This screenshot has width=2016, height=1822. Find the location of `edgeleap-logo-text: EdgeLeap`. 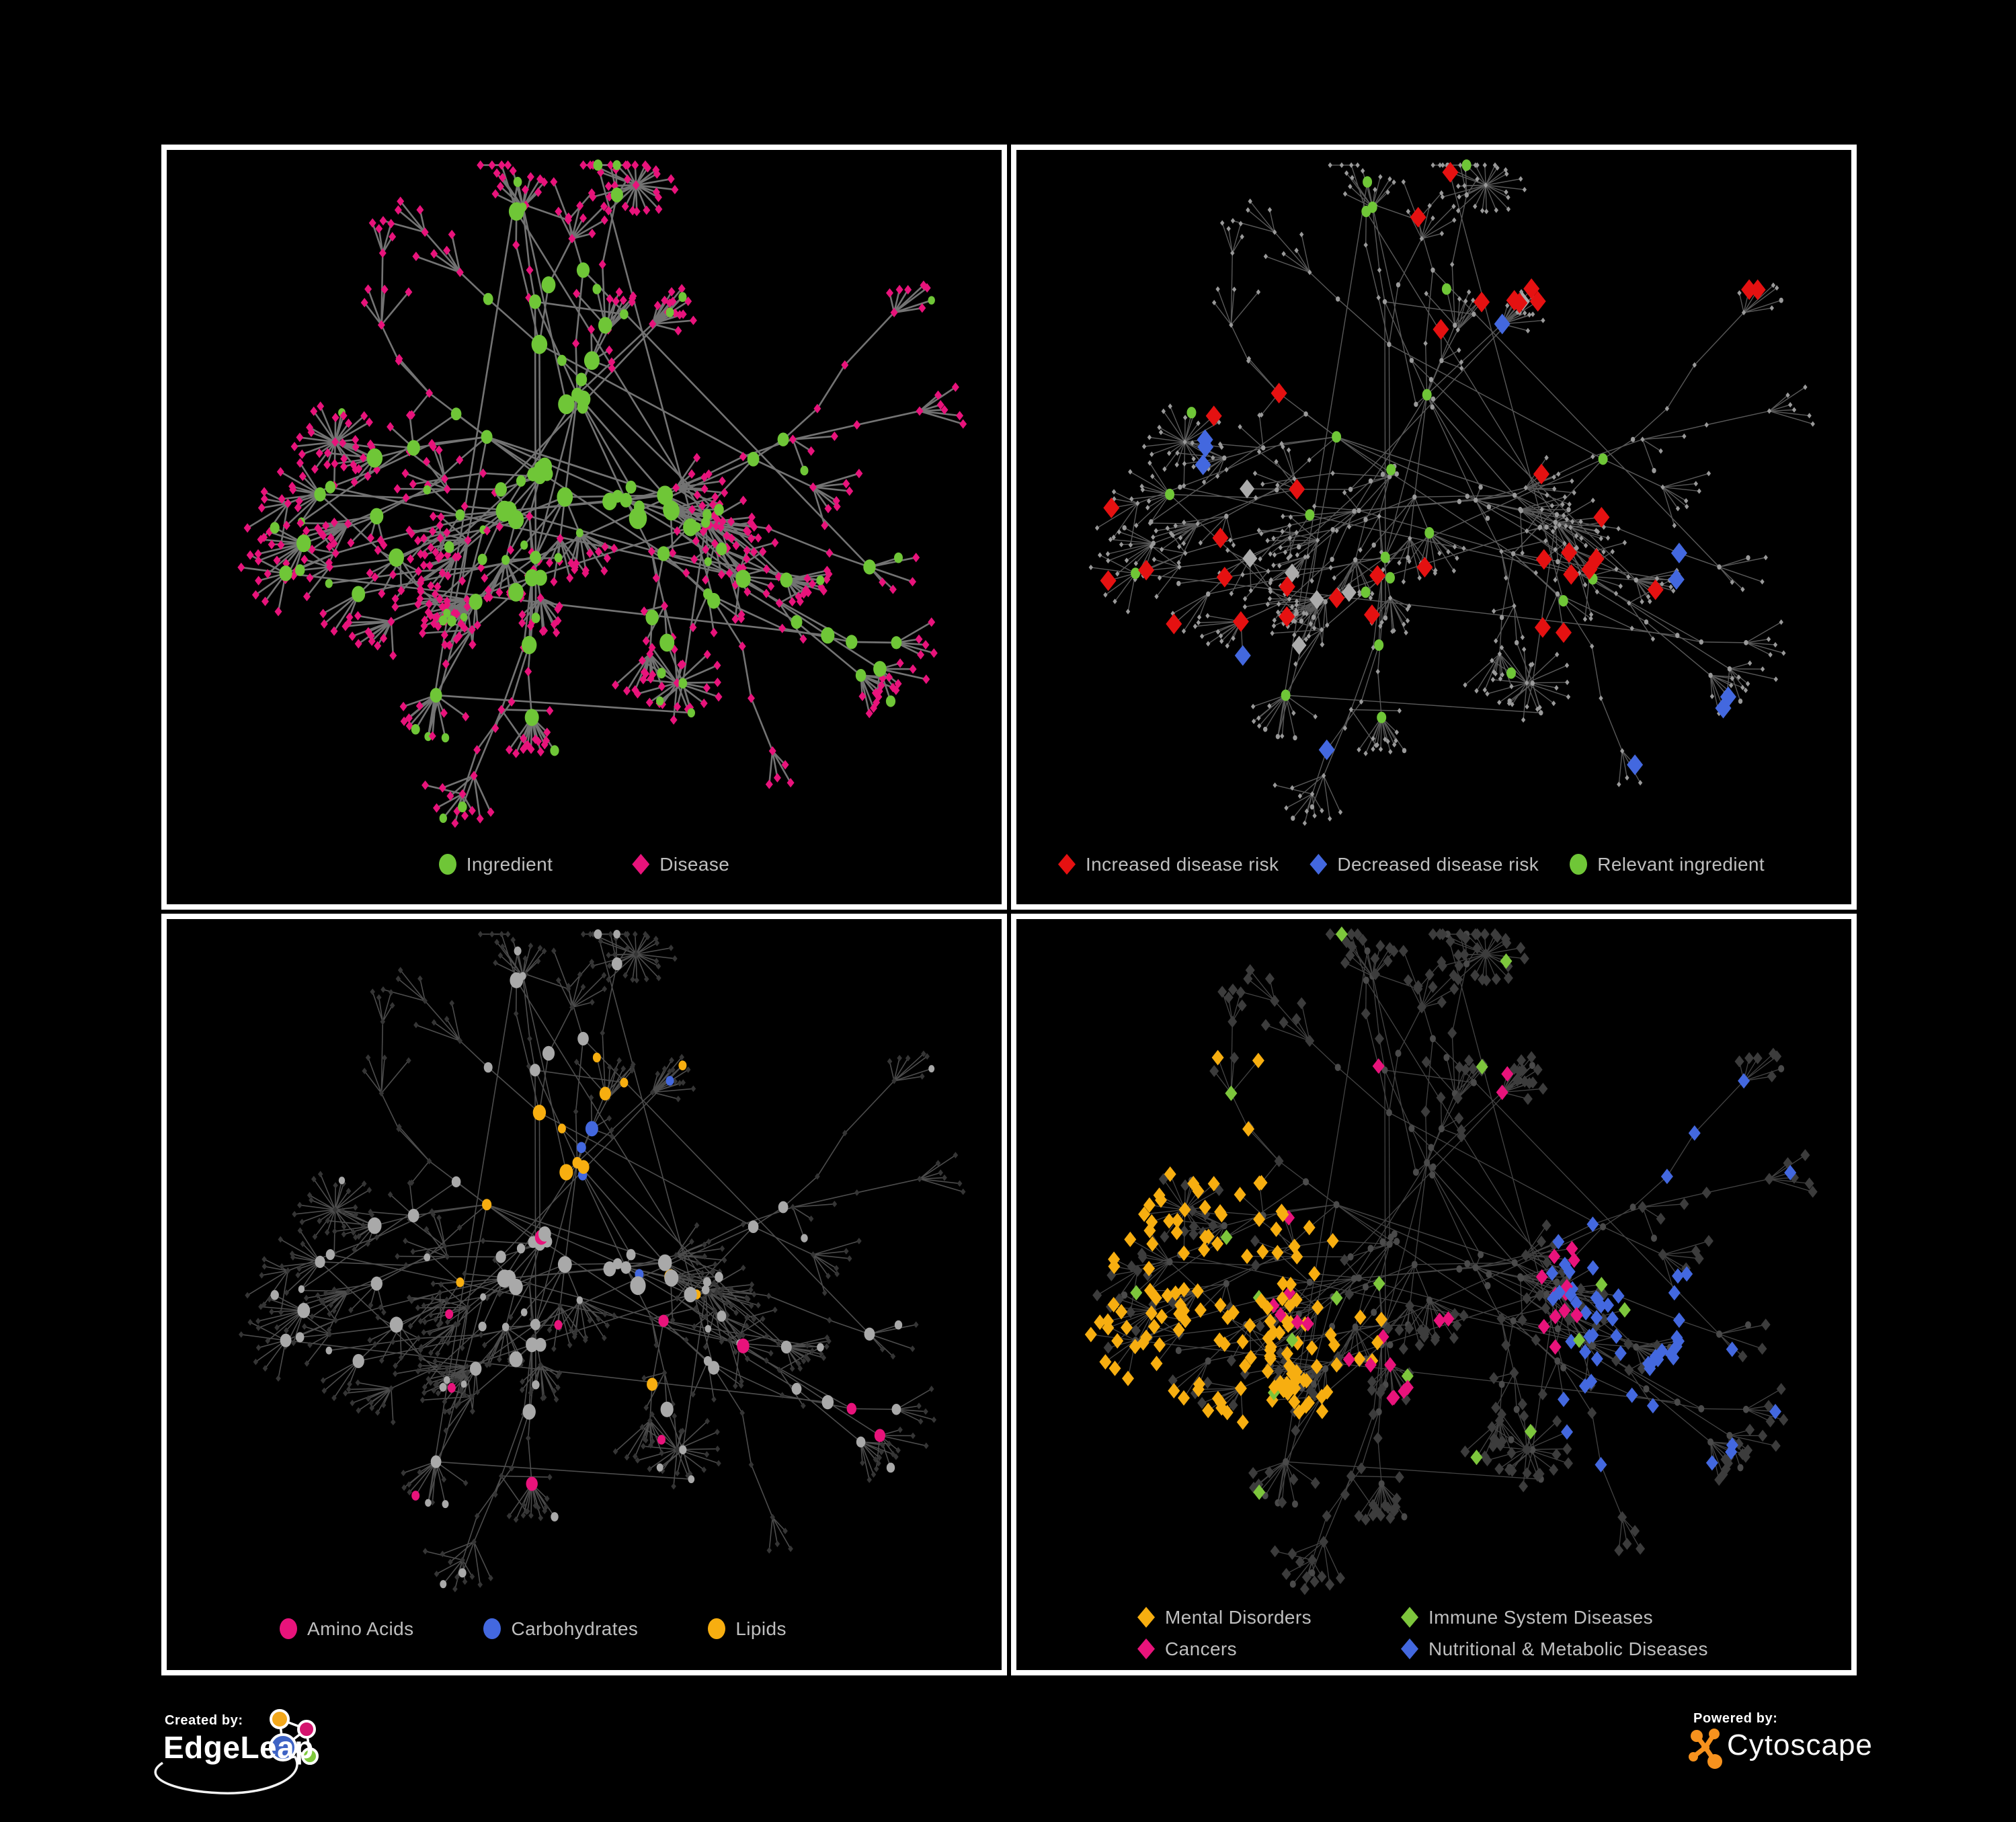

edgeleap-logo-text: EdgeLeap is located at coordinates (238, 1747).